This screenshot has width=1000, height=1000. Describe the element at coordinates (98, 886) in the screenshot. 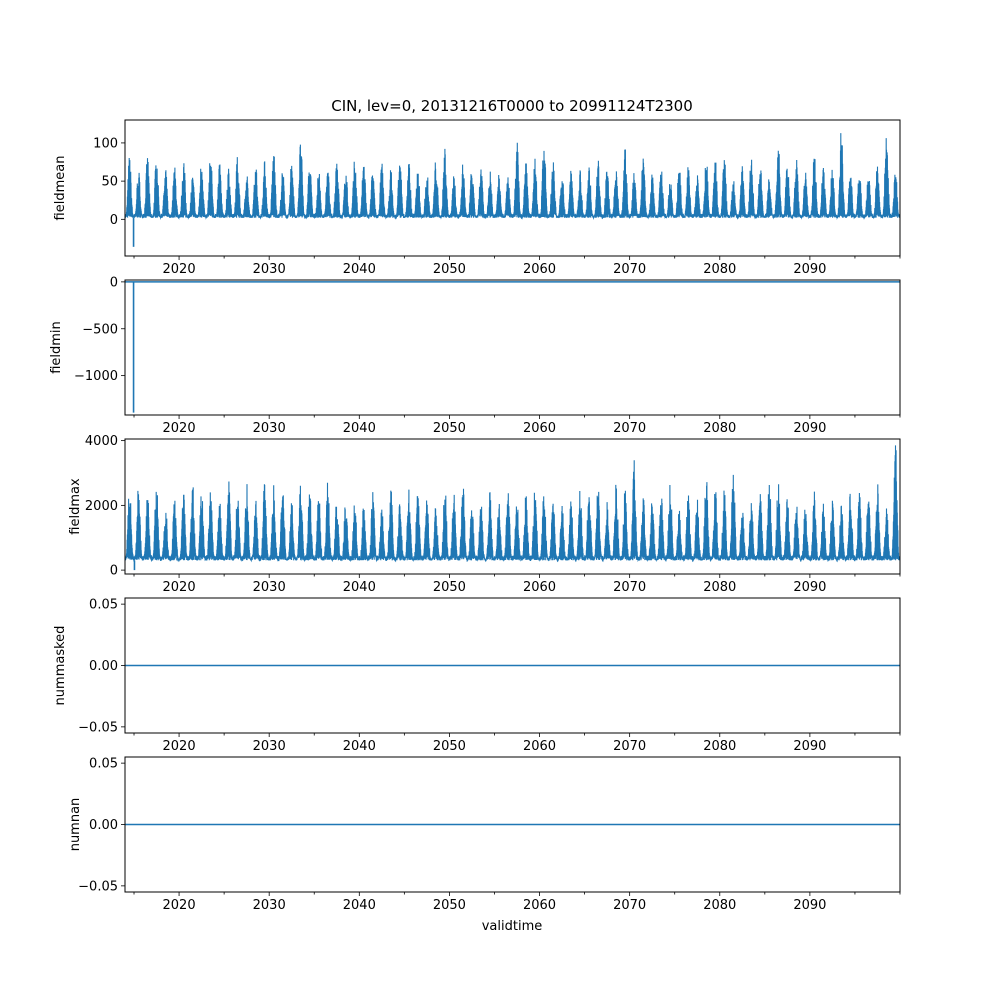

I see `numnan-ytick-label-2: −0.05` at that location.